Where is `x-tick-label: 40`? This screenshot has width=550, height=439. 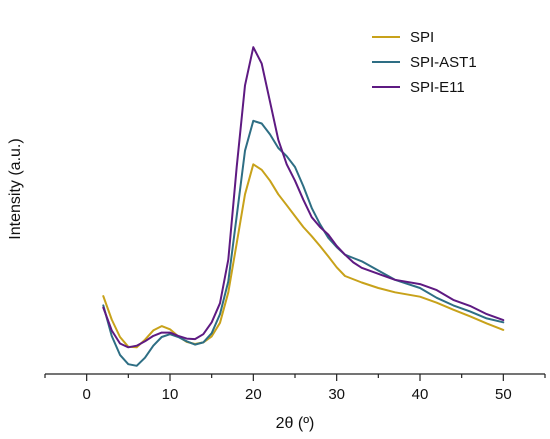 x-tick-label: 40 is located at coordinates (420, 394).